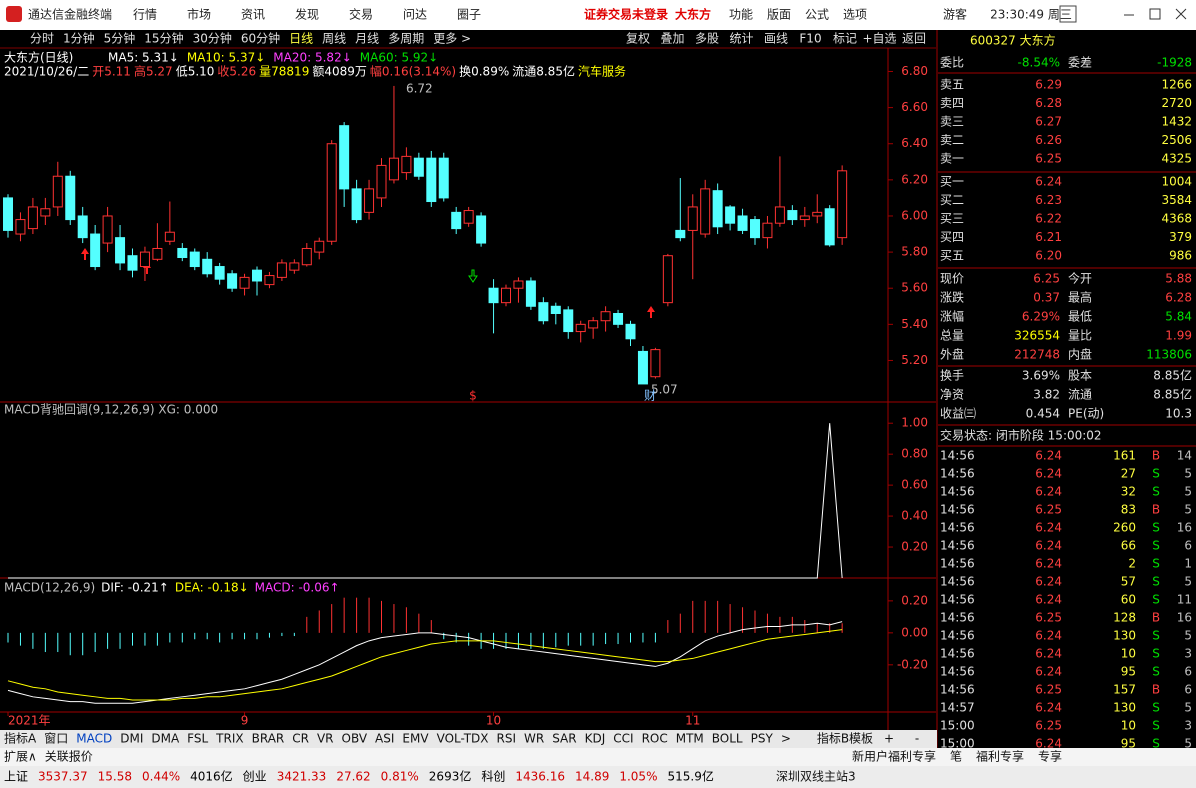 This screenshot has height=788, width=1196. I want to click on menu-button: 资讯, so click(253, 15).